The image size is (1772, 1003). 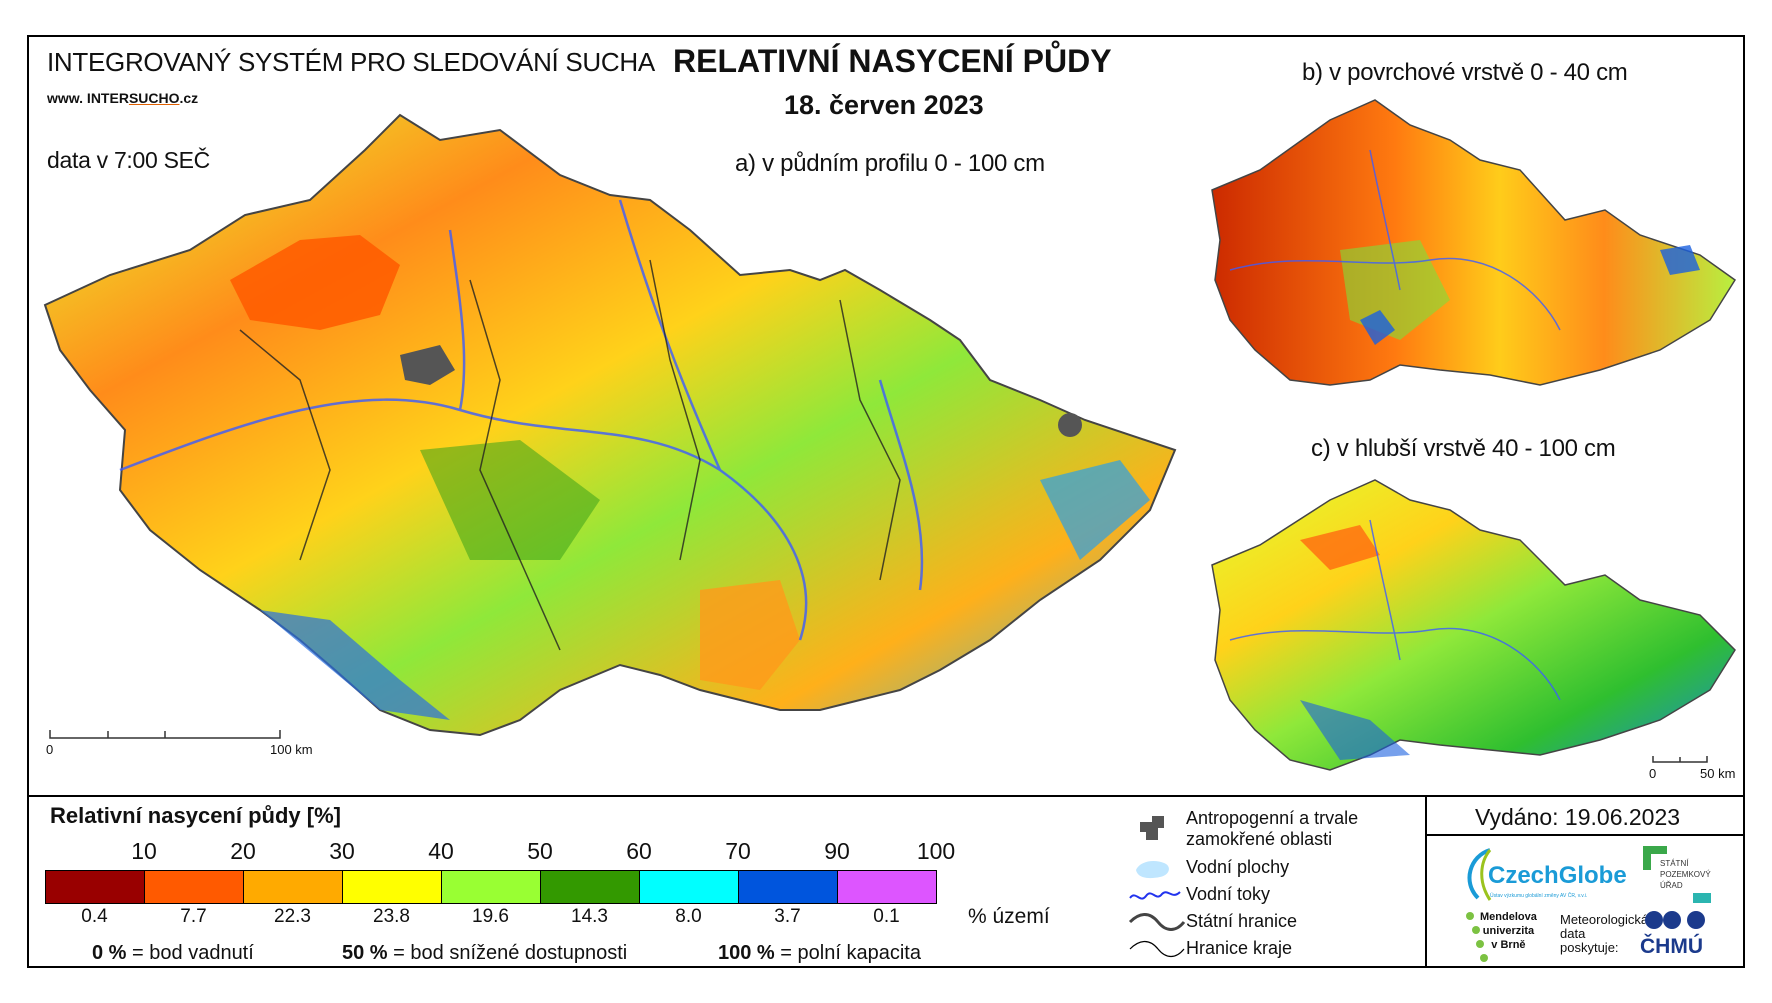 What do you see at coordinates (342, 851) in the screenshot?
I see `legend-threshold-label: 30` at bounding box center [342, 851].